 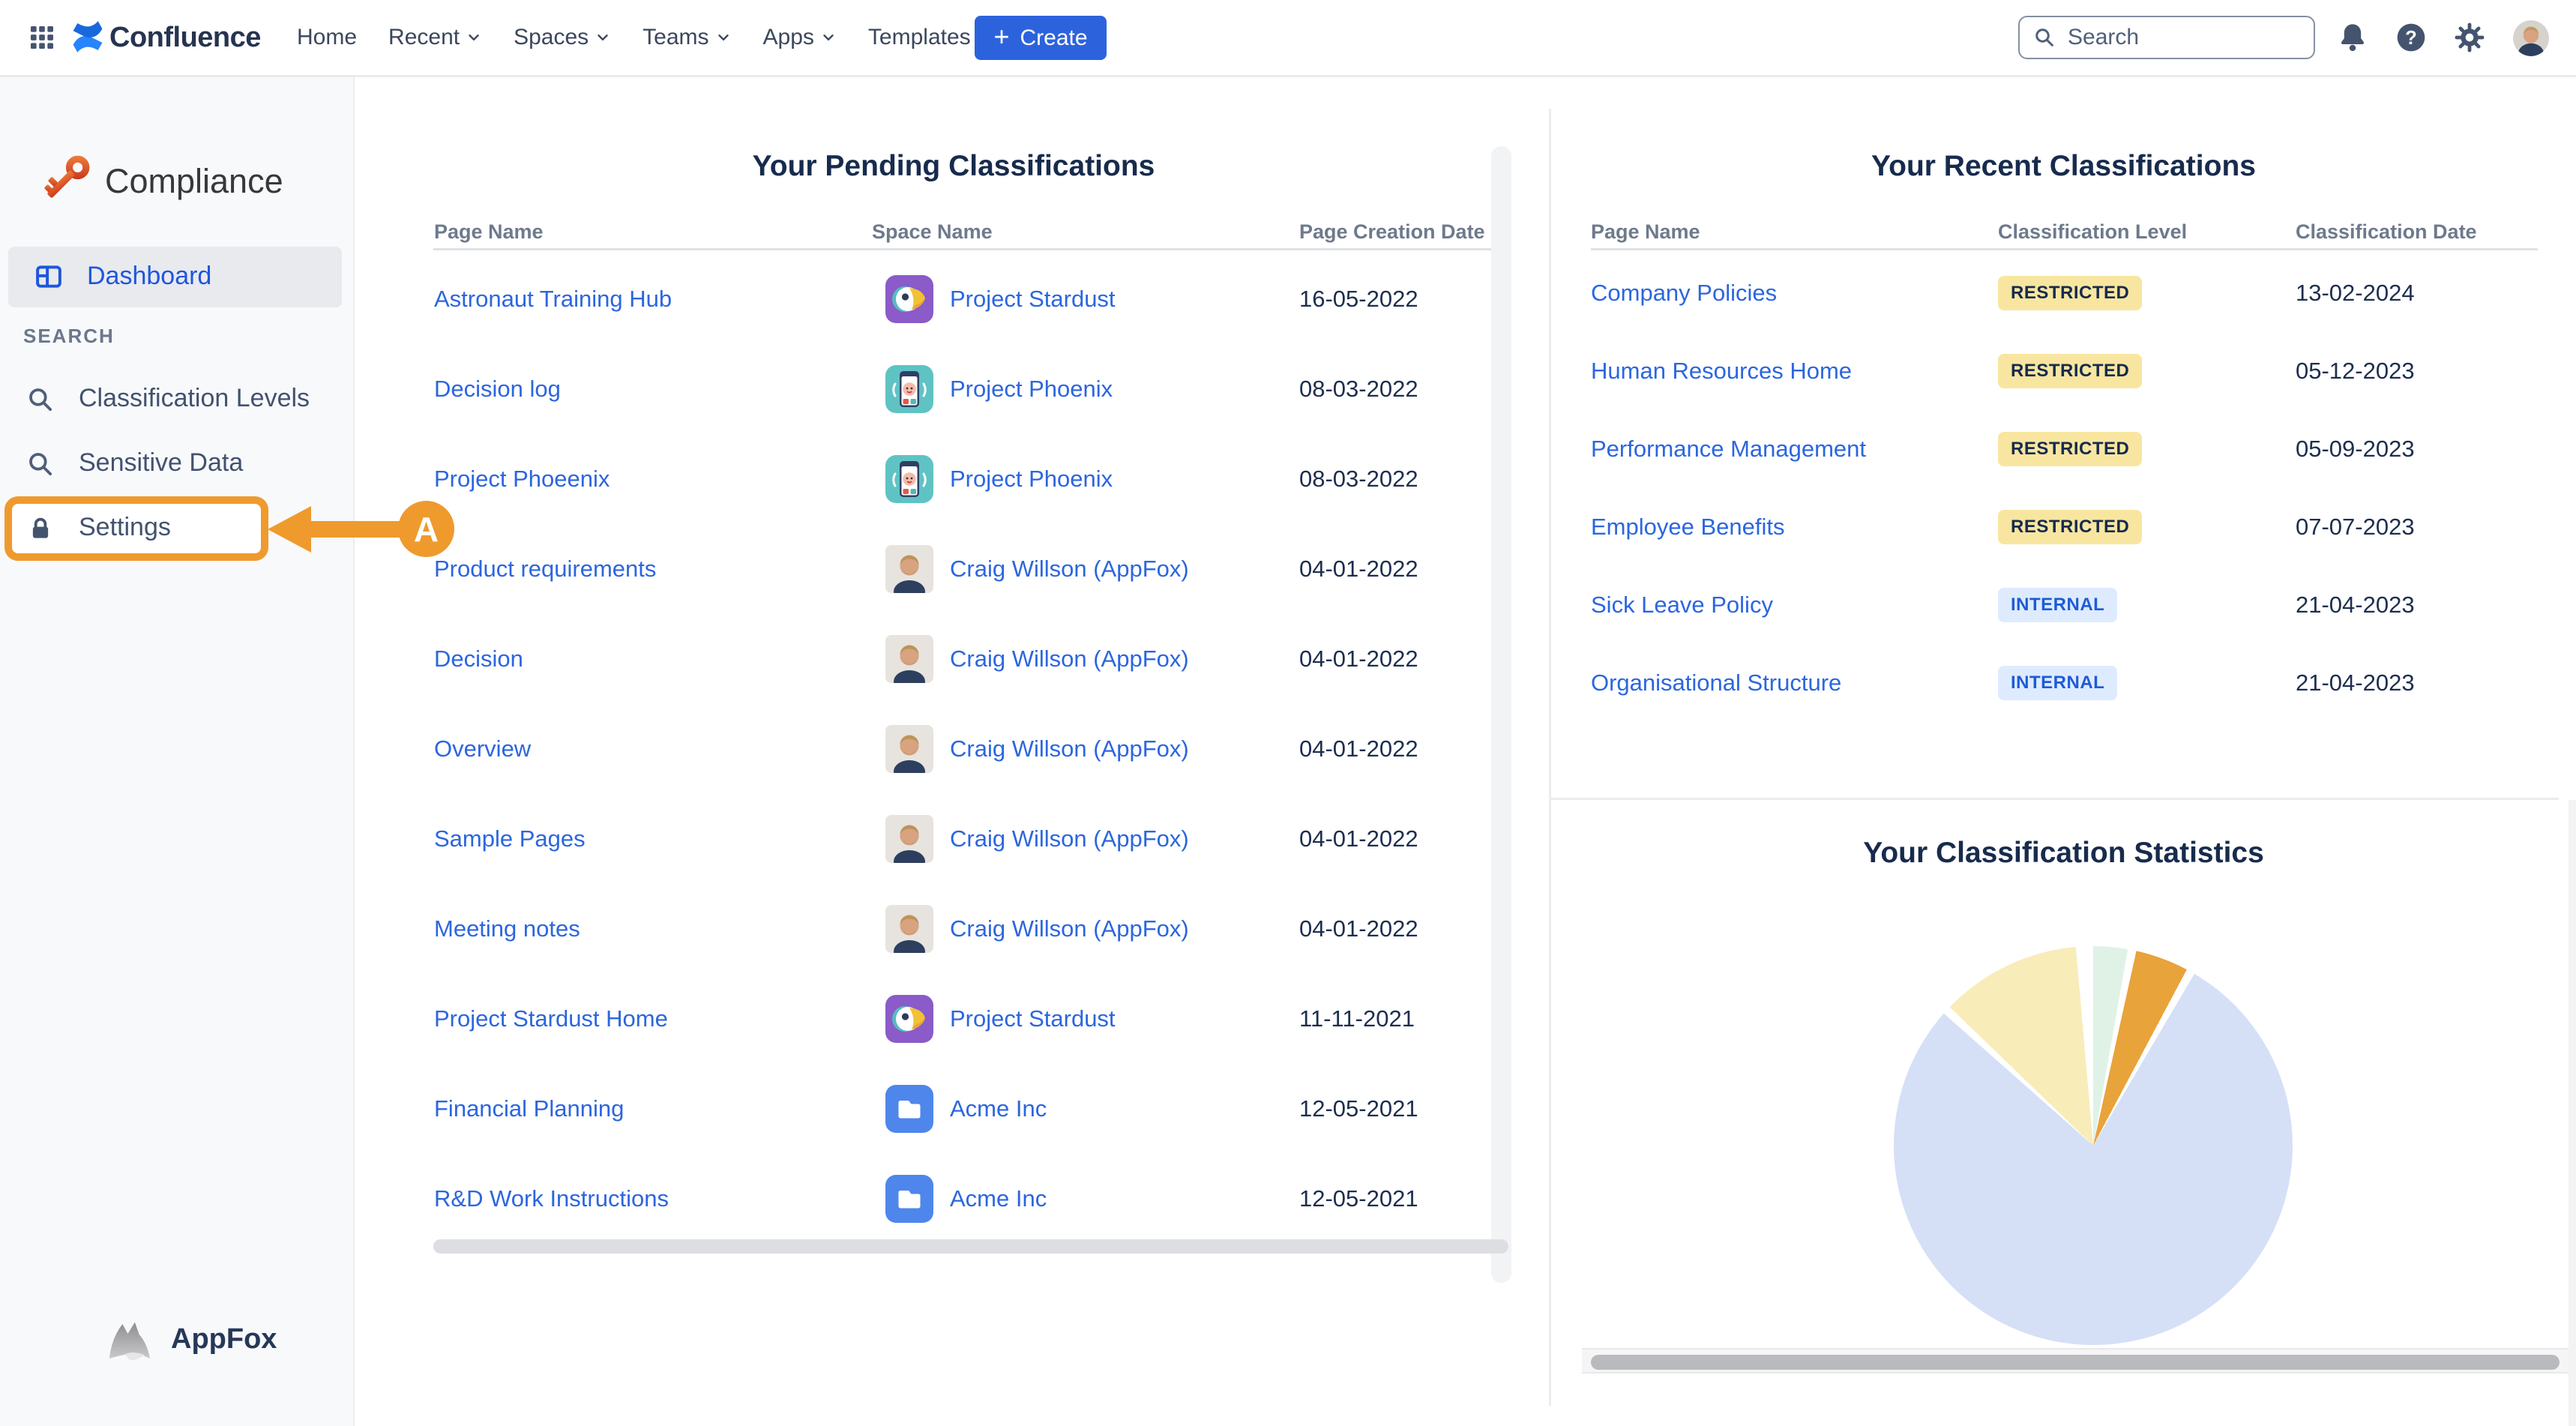 I want to click on confluence-logo-icon, so click(x=87, y=36).